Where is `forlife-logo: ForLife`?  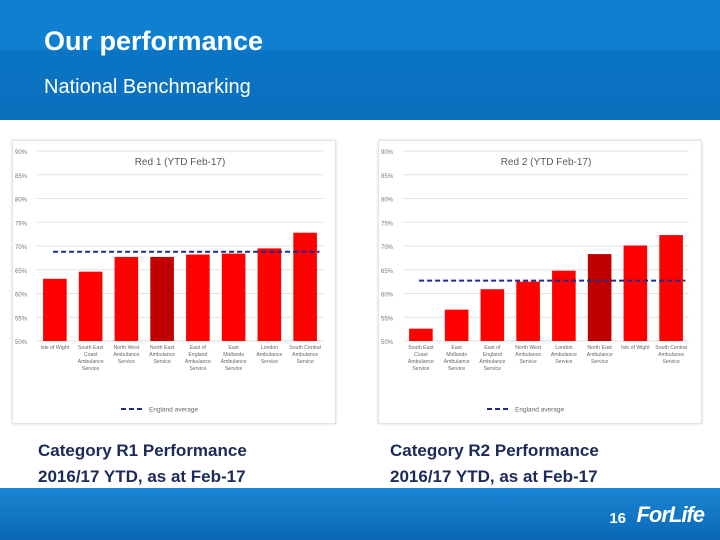
forlife-logo: ForLife is located at coordinates (670, 514).